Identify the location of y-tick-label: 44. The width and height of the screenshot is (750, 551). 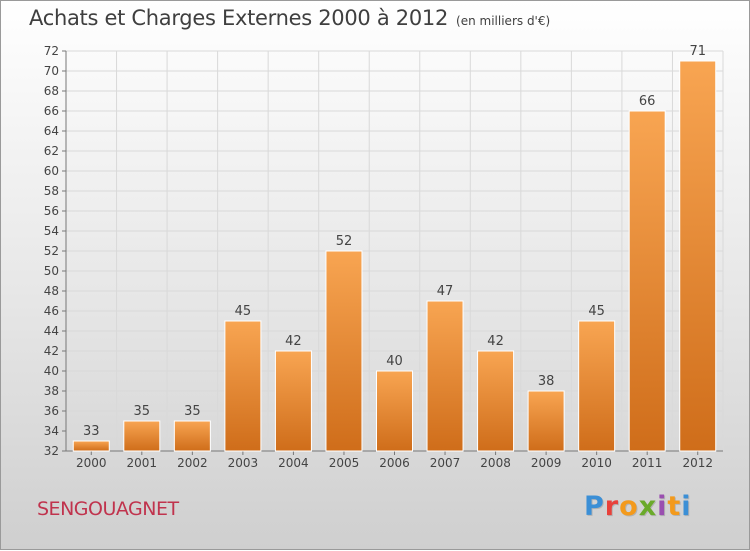
(51, 331).